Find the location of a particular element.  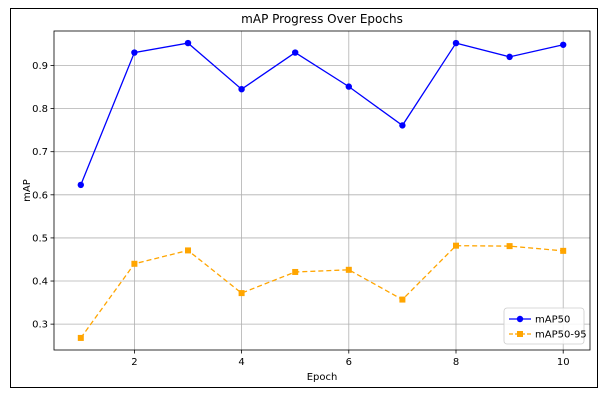

y-tick-label: 0.7 is located at coordinates (40, 152).